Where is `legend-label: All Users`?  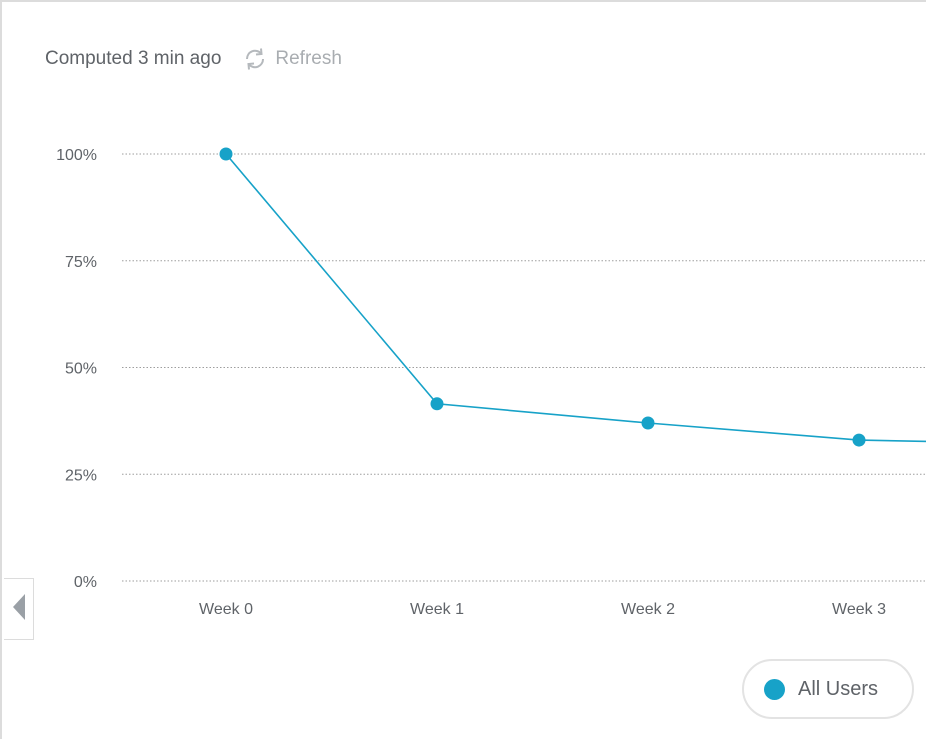
legend-label: All Users is located at coordinates (838, 689).